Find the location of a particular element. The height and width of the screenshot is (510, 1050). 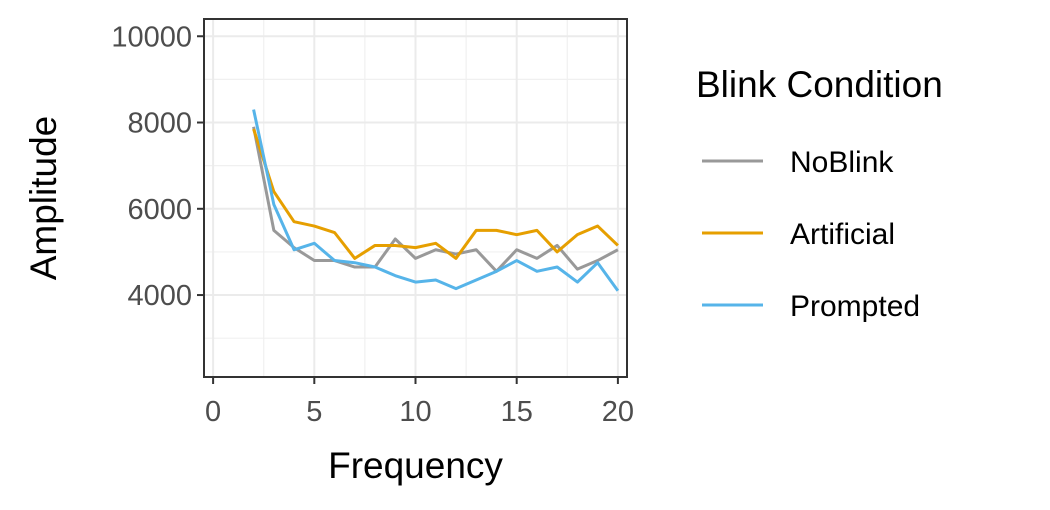

x-tick-label: 10 is located at coordinates (415, 412).